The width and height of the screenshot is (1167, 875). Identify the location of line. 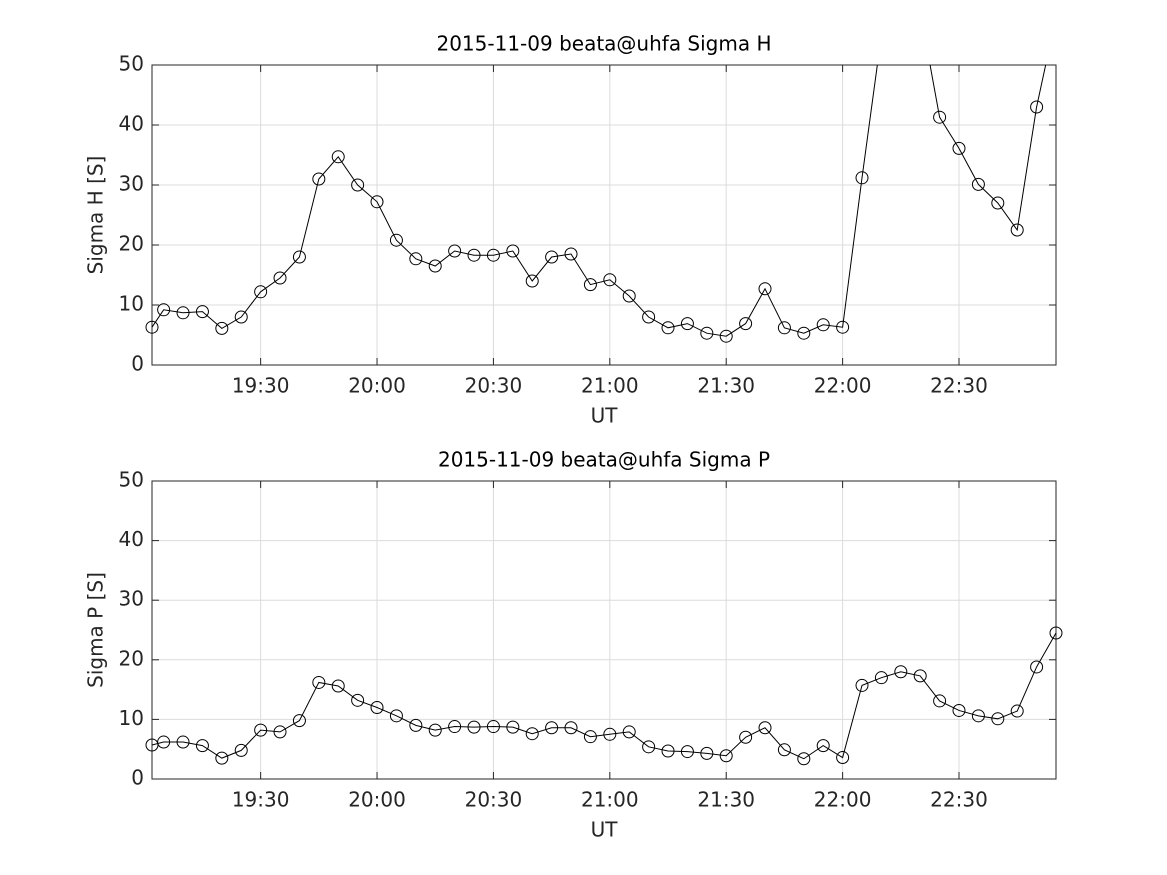
(604, 696).